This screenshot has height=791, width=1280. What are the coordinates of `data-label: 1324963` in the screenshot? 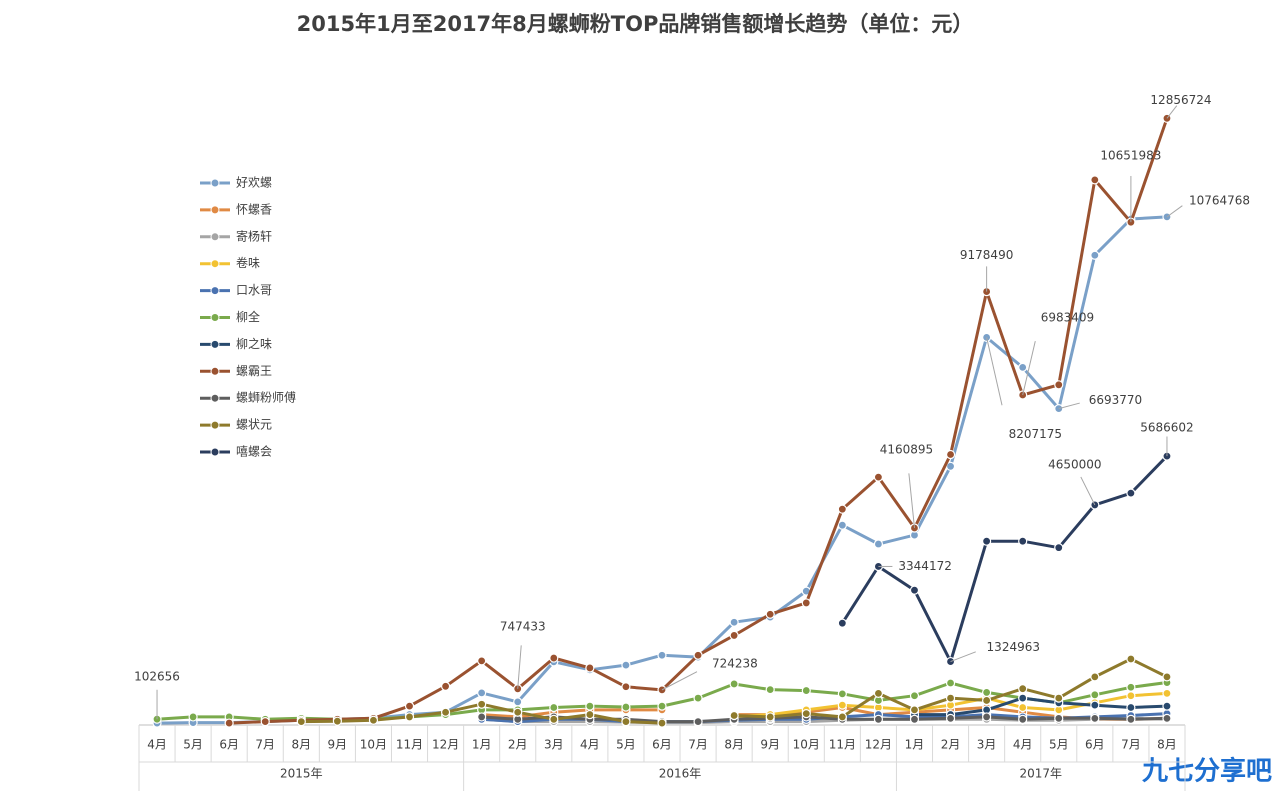 It's located at (1013, 647).